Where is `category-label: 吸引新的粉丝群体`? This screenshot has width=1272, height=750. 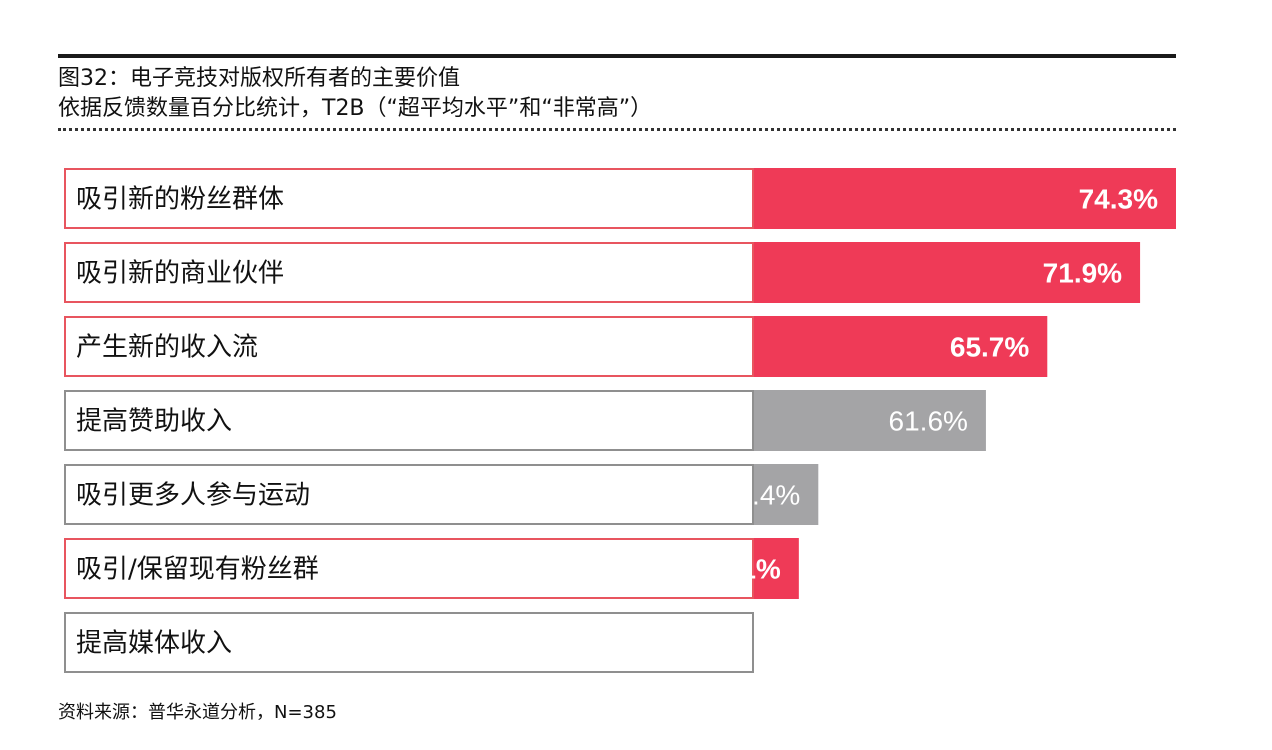
category-label: 吸引新的粉丝群体 is located at coordinates (180, 200).